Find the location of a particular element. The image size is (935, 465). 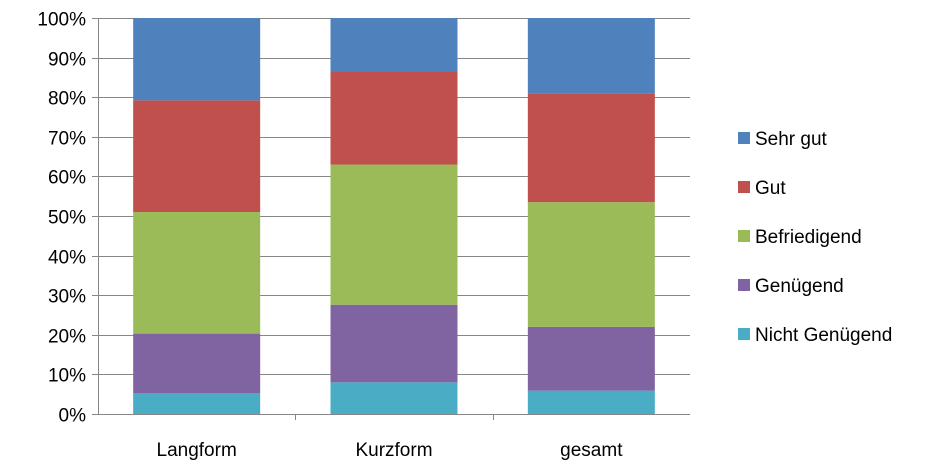

y-tick-label-9: 90% is located at coordinates (67, 60).